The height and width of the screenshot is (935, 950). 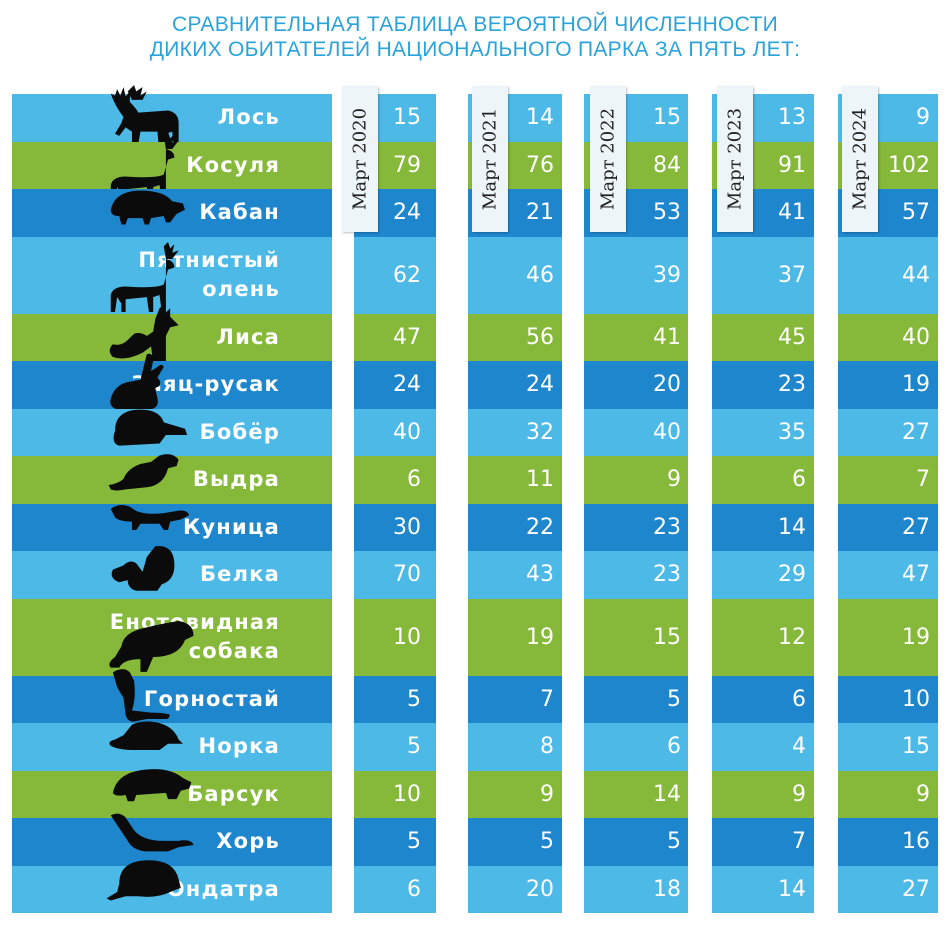 What do you see at coordinates (475, 432) in the screenshot?
I see `table-row: Бобёр 40 32 40 35 27` at bounding box center [475, 432].